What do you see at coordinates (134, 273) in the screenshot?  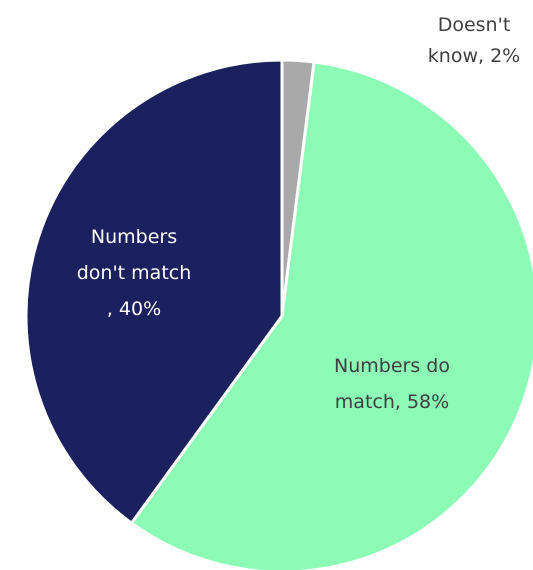 I see `data-label-numbers-don-t-match: Numbers don't match, 40%` at bounding box center [134, 273].